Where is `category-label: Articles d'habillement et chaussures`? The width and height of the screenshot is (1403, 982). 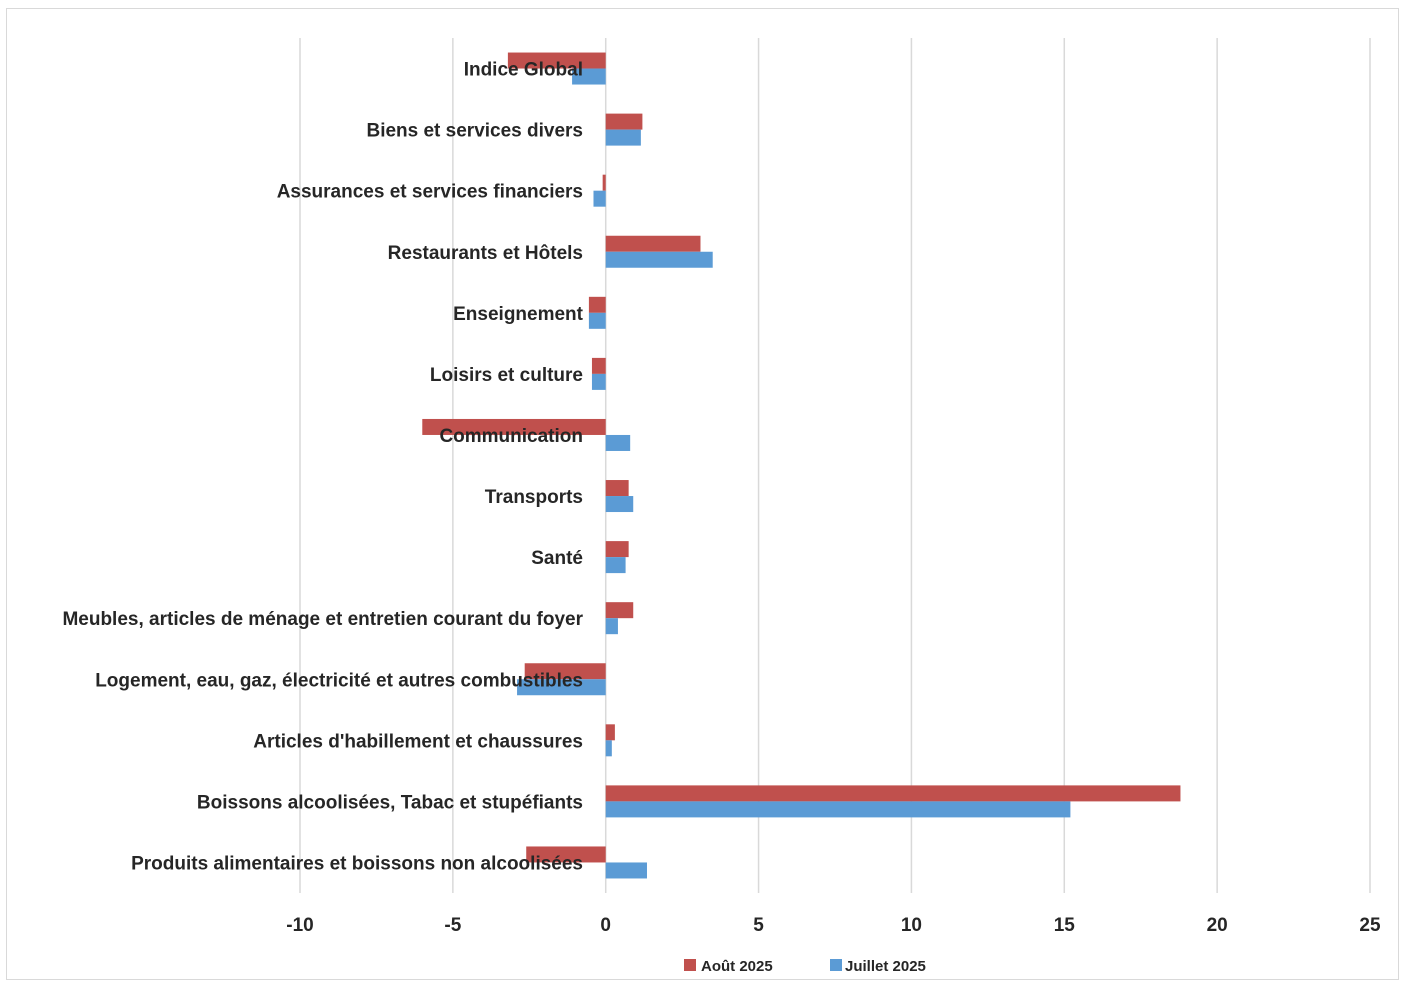
category-label: Articles d'habillement et chaussures is located at coordinates (418, 741).